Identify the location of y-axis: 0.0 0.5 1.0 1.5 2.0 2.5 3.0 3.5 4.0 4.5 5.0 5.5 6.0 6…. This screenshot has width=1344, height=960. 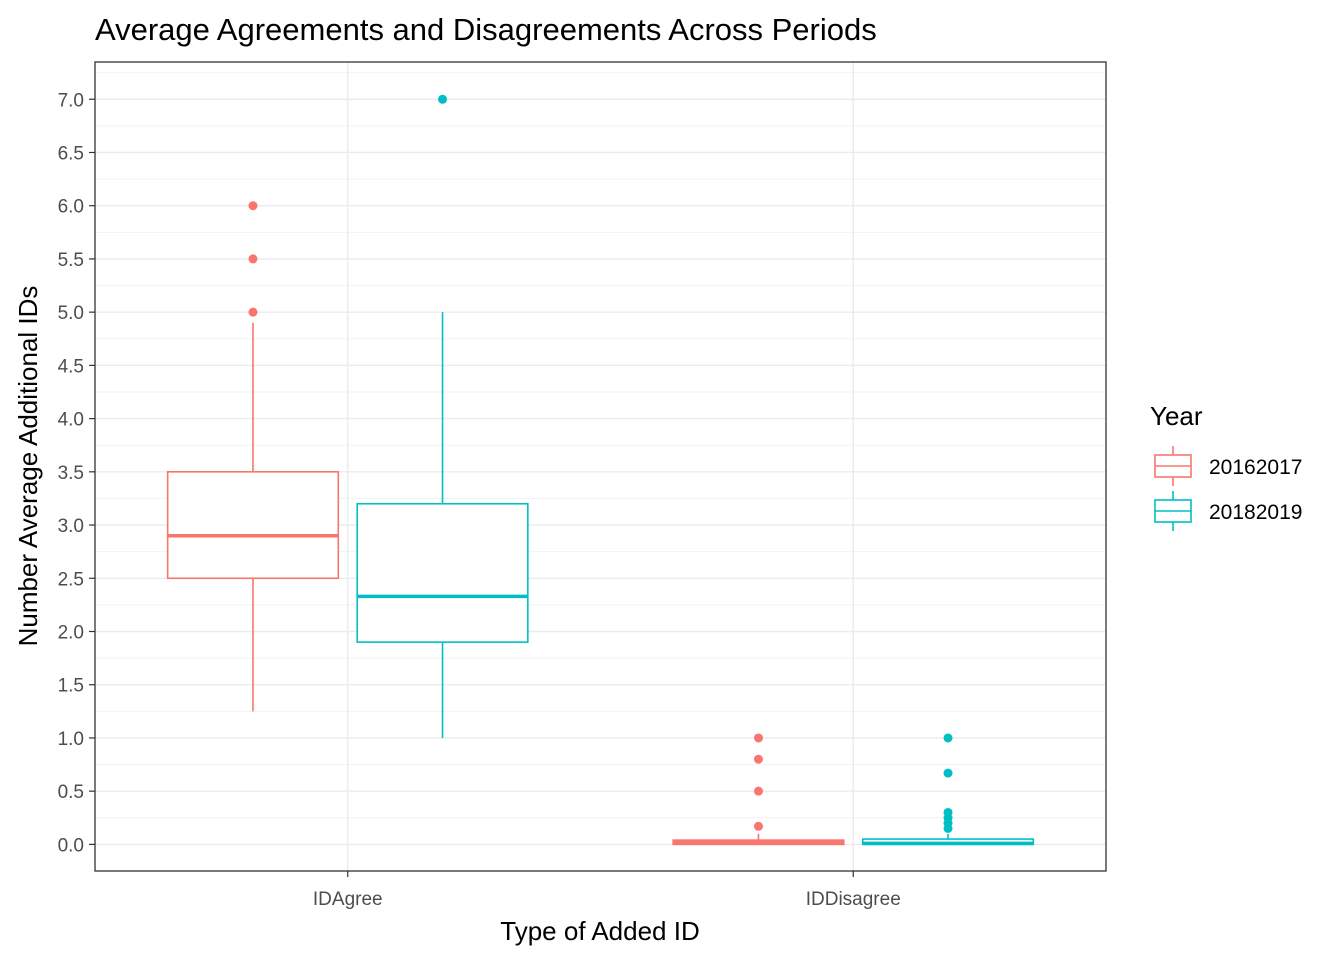
(76, 473).